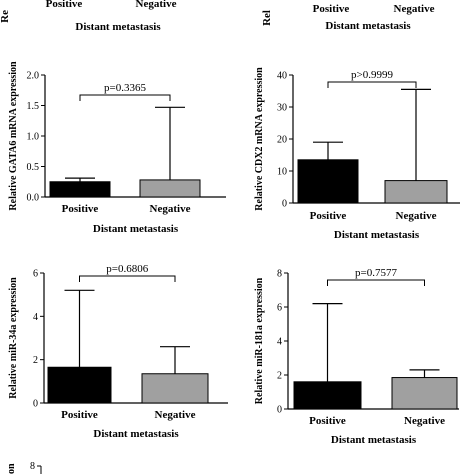  I want to click on y-tick-label: 40, so click(282, 76).